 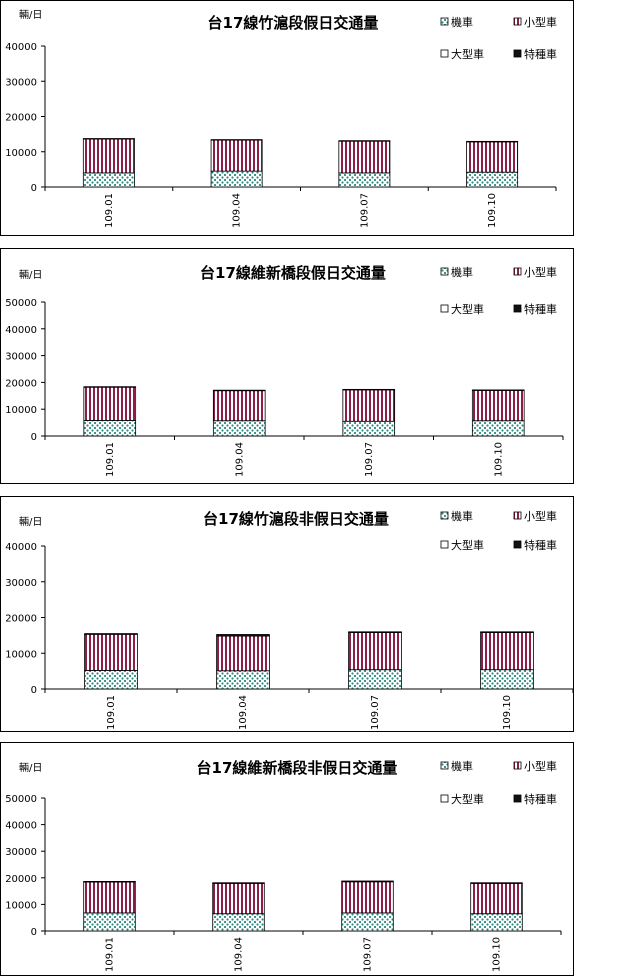 What do you see at coordinates (21, 799) in the screenshot?
I see `y-tick-label: 50000` at bounding box center [21, 799].